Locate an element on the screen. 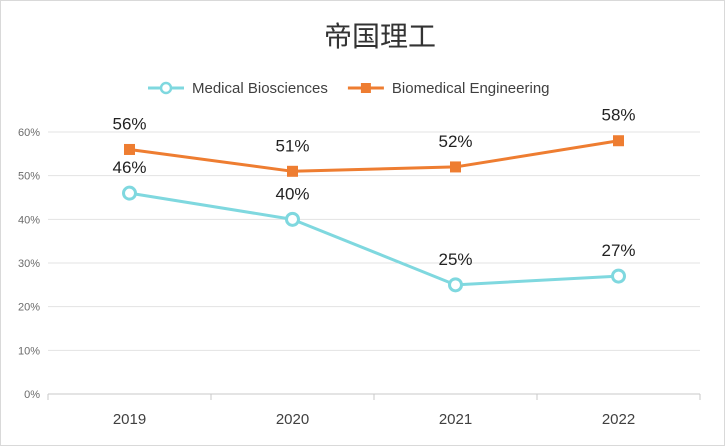 The image size is (725, 446). legend-item-1: Medical Biosciences is located at coordinates (238, 88).